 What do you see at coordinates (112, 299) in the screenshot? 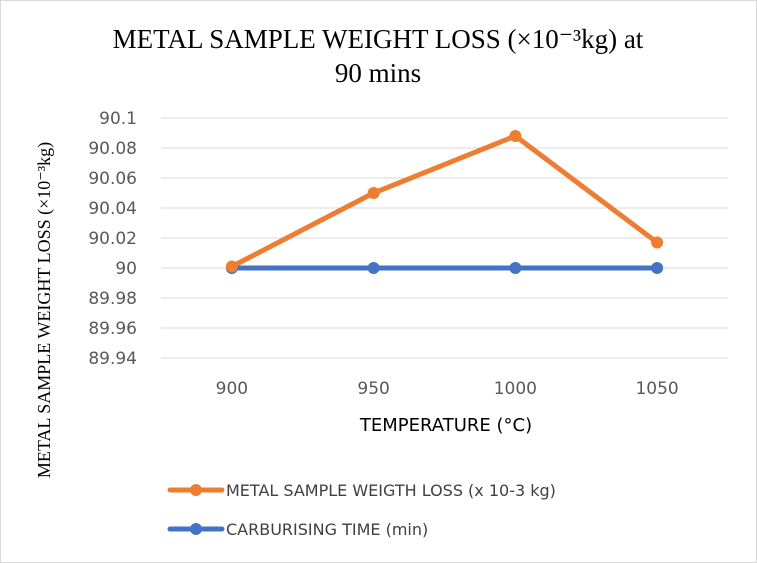
I see `y-tick-label: 89.98` at bounding box center [112, 299].